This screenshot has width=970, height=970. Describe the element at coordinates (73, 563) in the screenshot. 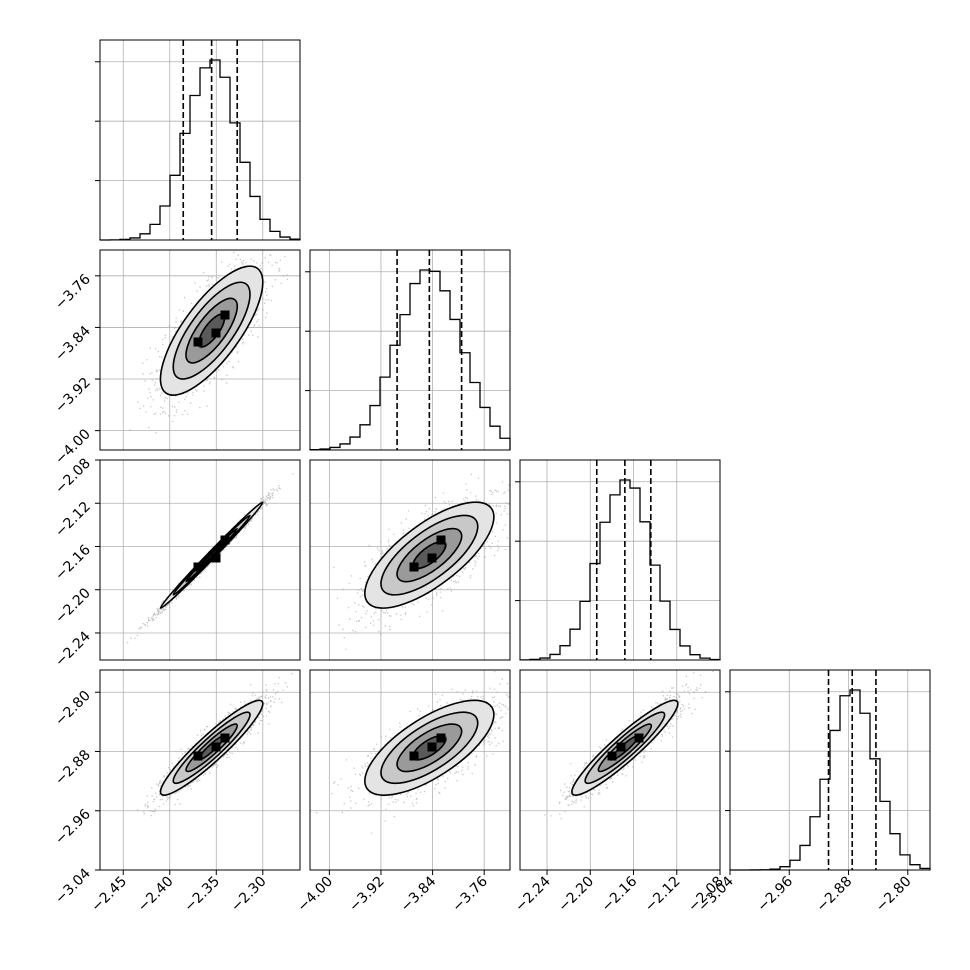

I see `y-tick-label-2: −2.16` at that location.